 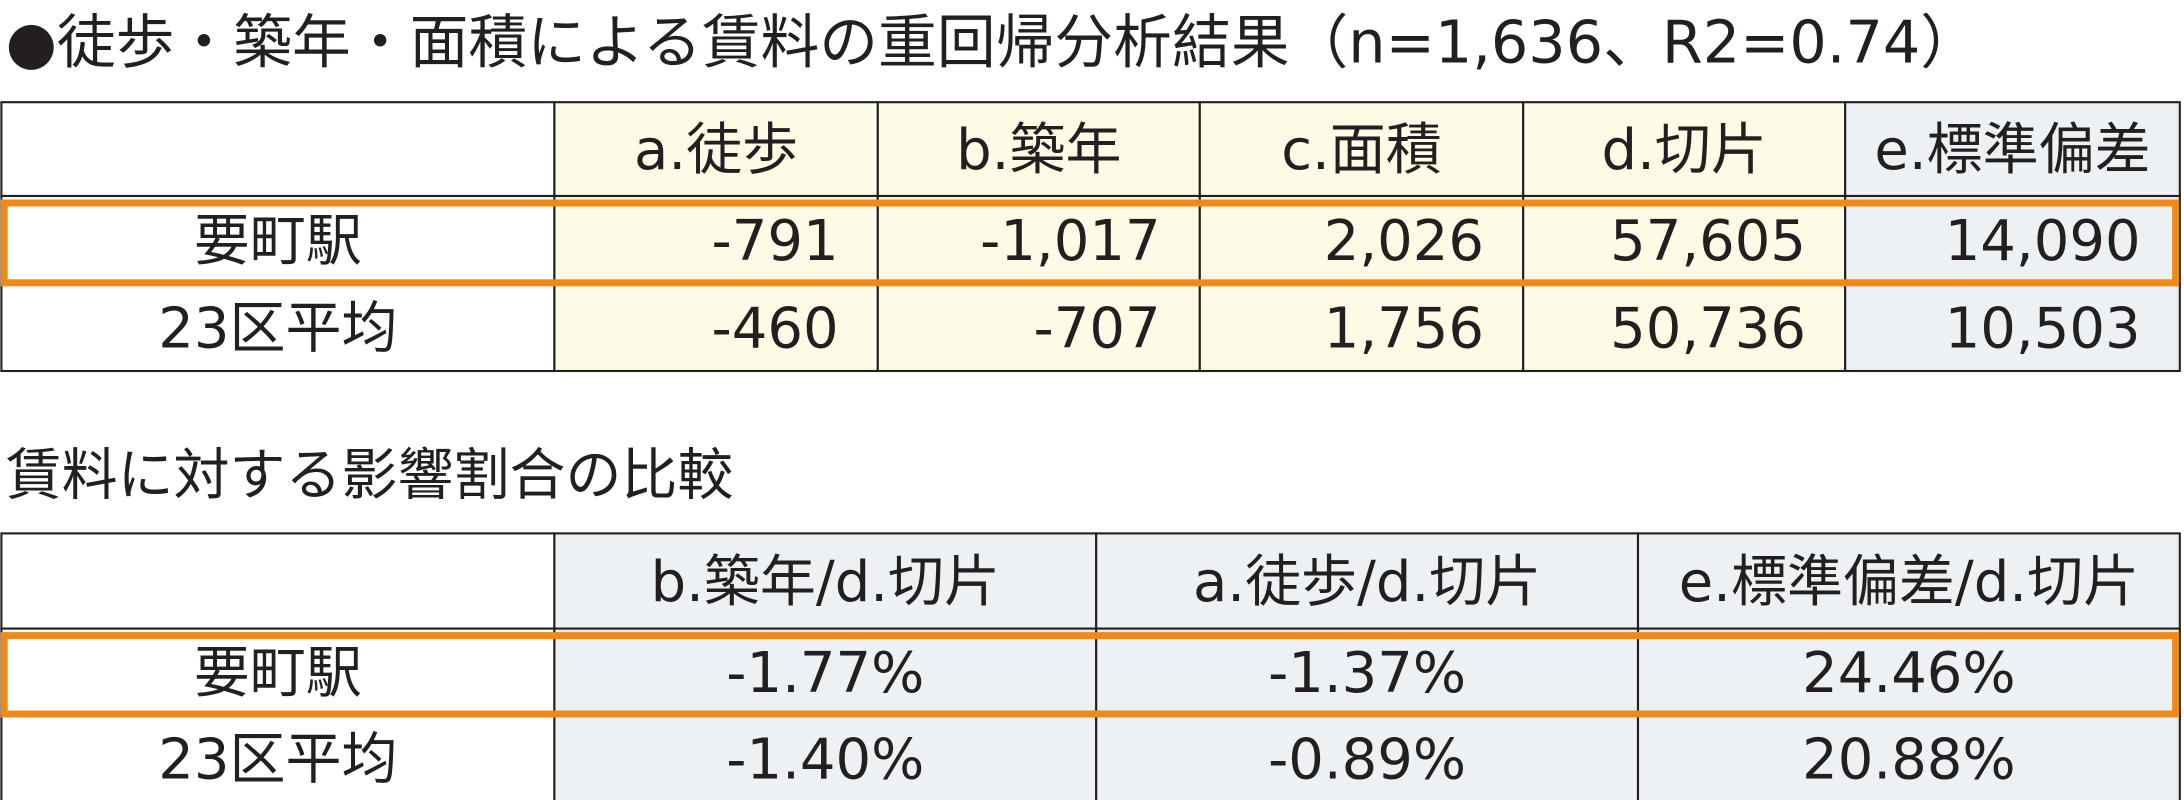 I want to click on subtitle: 賃料に対する影響割合の比較, so click(x=370, y=475).